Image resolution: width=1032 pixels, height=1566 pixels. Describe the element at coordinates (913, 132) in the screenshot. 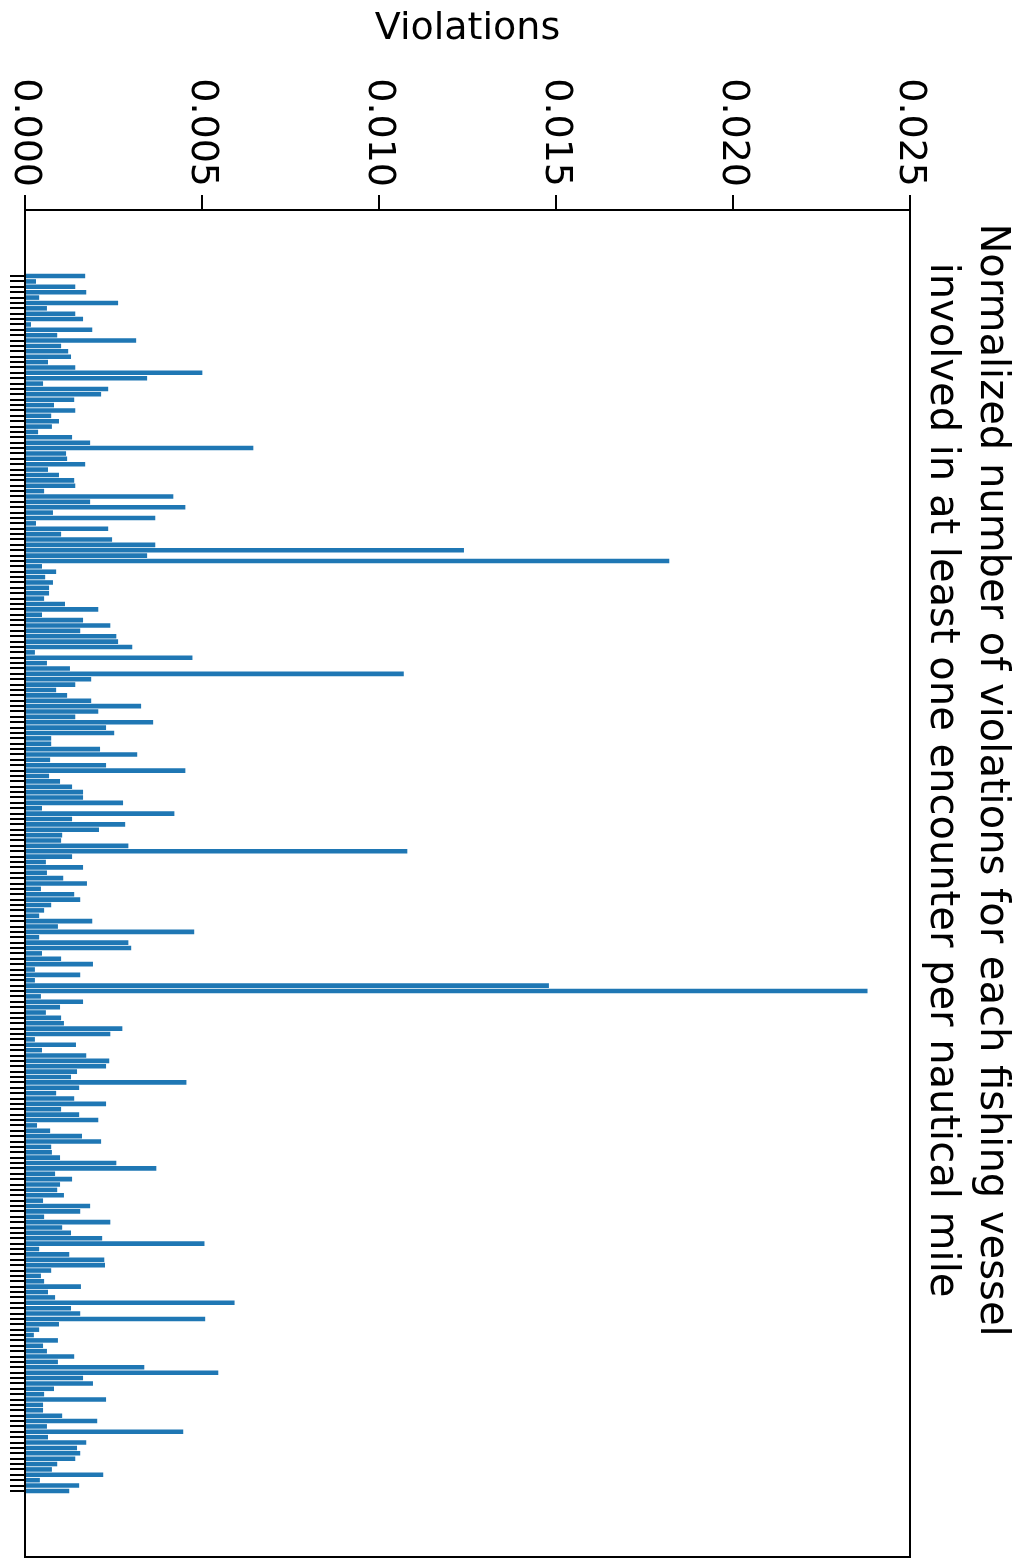

I see `x-tick-label: 0.025` at that location.